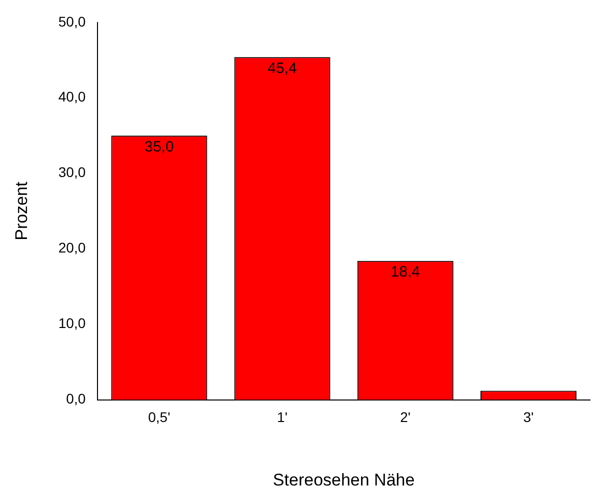 Image resolution: width=606 pixels, height=503 pixels. I want to click on y-tick-label: 0,0, so click(76, 398).